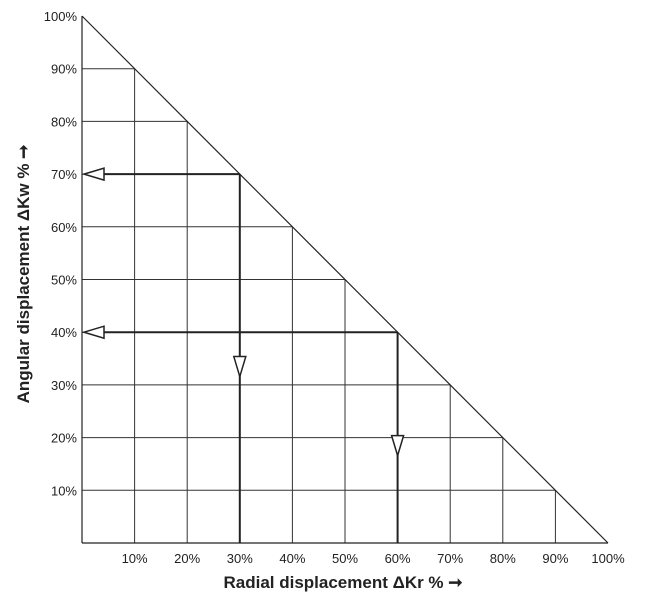 The image size is (649, 596). What do you see at coordinates (450, 558) in the screenshot?
I see `x-tick-label: 70%` at bounding box center [450, 558].